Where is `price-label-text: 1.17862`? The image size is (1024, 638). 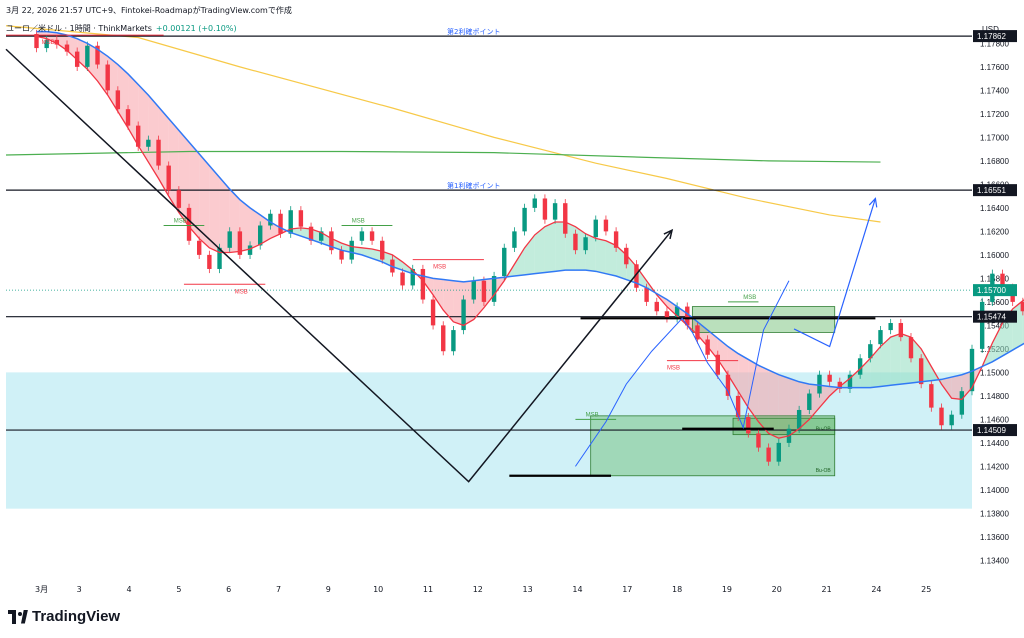
price-label-text: 1.17862 is located at coordinates (991, 36).